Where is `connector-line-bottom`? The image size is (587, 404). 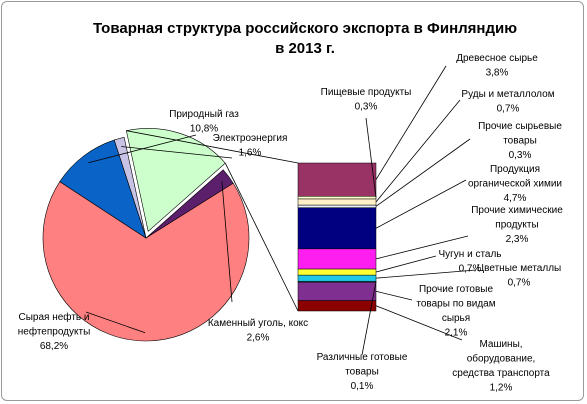 connector-line-bottom is located at coordinates (262, 237).